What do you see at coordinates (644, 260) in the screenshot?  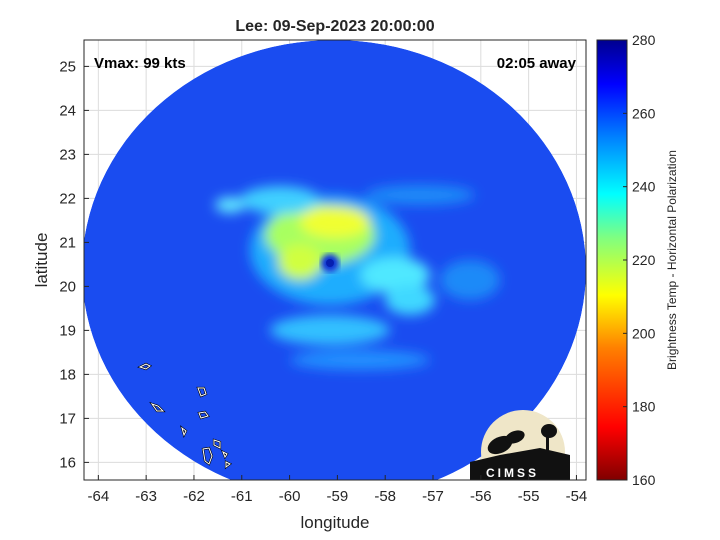 I see `colorbar-tick-label: 220` at bounding box center [644, 260].